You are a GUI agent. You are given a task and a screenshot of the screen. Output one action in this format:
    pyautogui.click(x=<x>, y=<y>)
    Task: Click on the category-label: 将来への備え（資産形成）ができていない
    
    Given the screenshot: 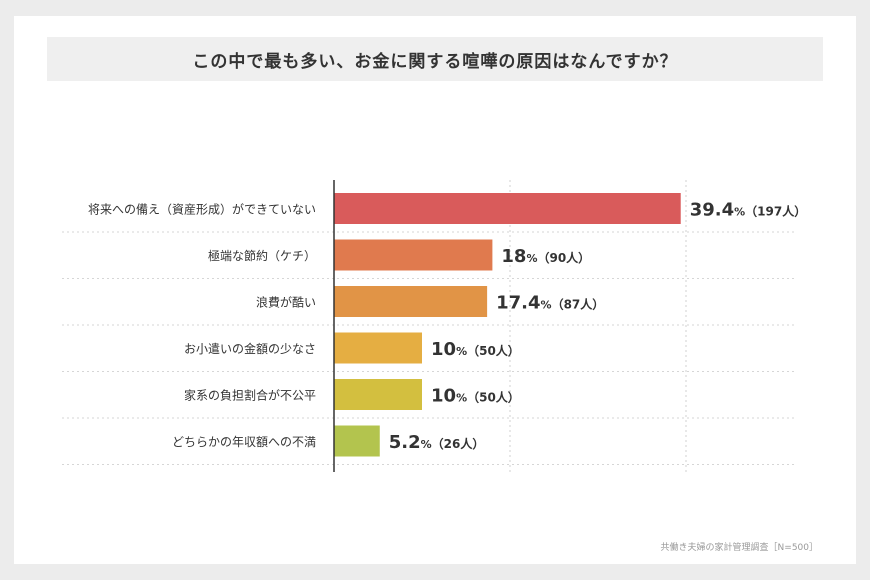 What is the action you would take?
    pyautogui.click(x=202, y=209)
    